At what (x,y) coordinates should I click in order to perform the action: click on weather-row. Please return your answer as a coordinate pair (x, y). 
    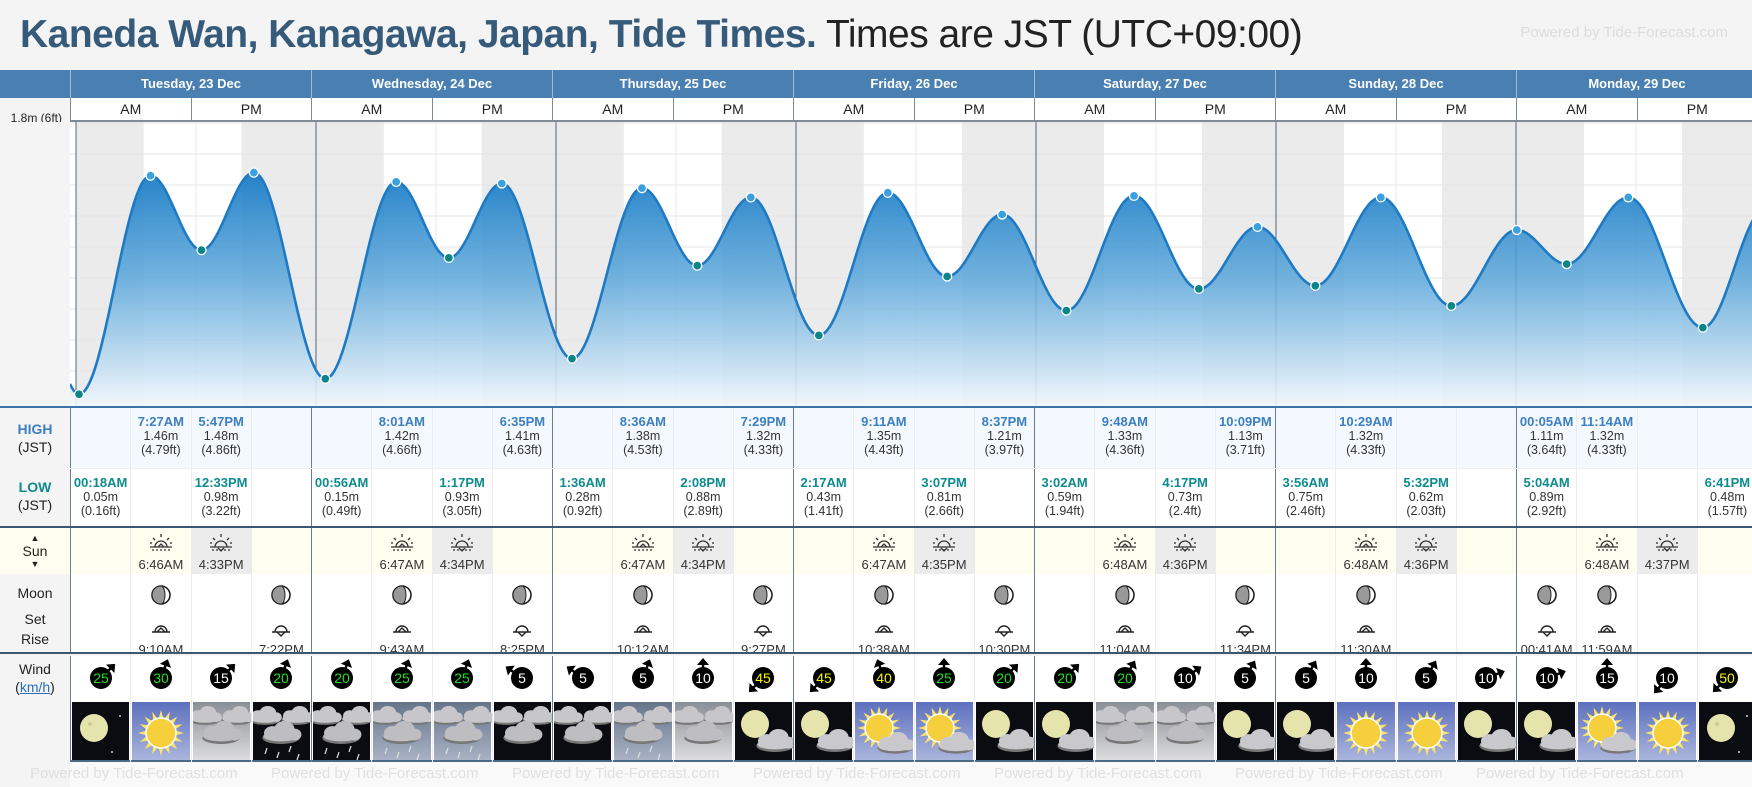
    Looking at the image, I should click on (911, 731).